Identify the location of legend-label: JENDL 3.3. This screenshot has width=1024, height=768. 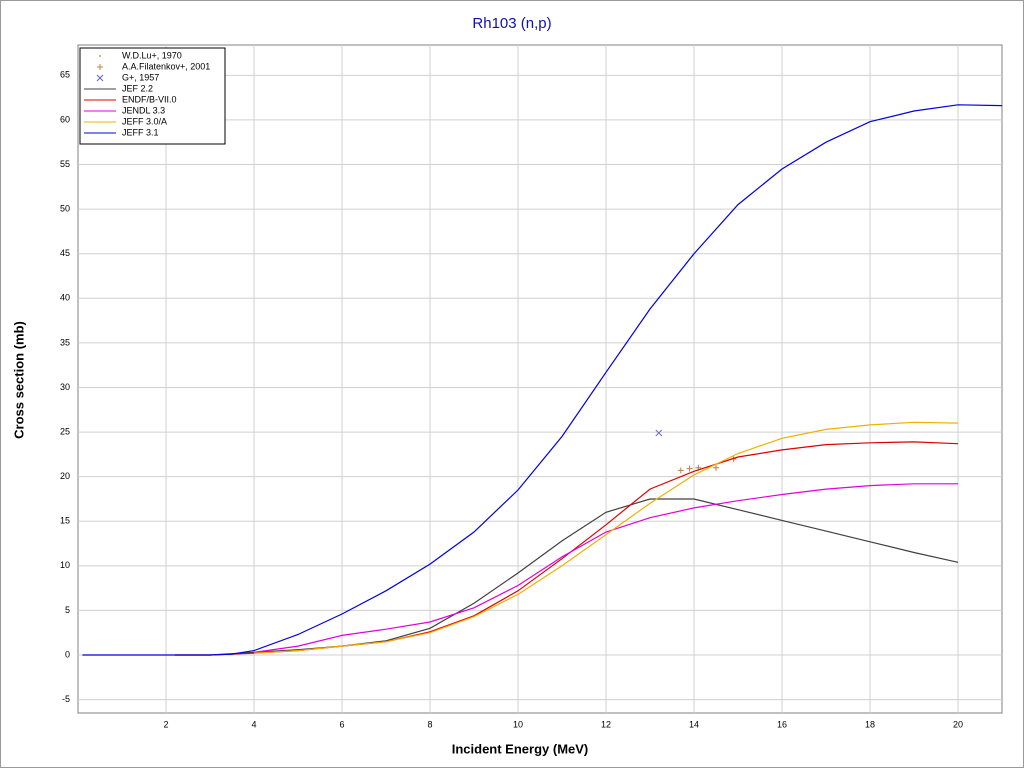
(143, 110).